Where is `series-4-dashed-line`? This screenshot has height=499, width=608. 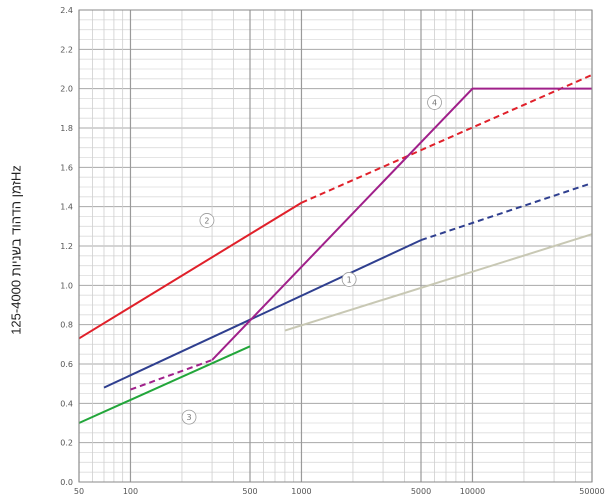
series-4-dashed-line is located at coordinates (171, 375).